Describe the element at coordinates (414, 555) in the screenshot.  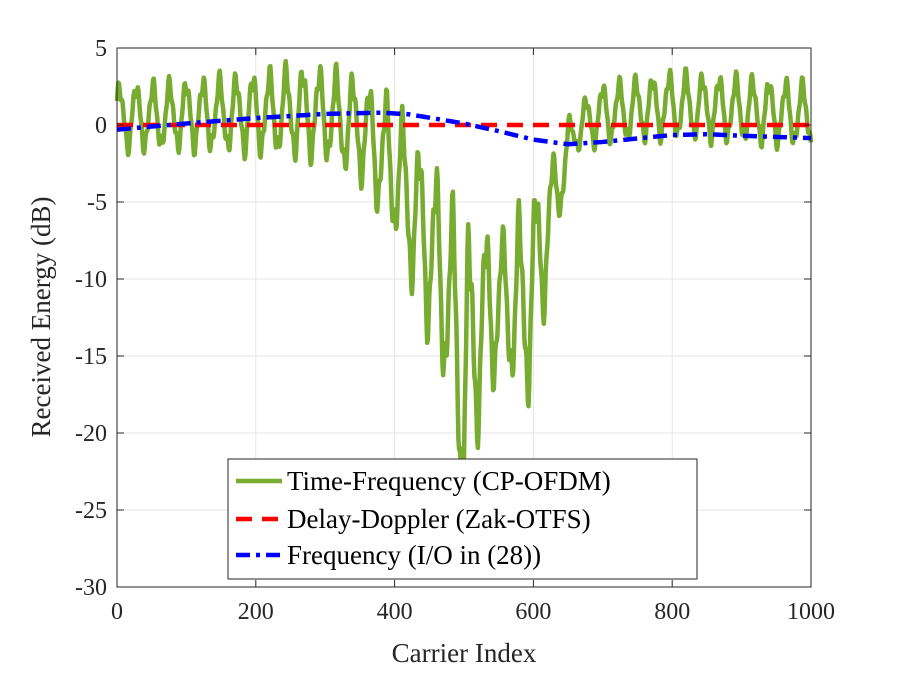
I see `legend-label-frequency: Frequency (I/O in (28))` at that location.